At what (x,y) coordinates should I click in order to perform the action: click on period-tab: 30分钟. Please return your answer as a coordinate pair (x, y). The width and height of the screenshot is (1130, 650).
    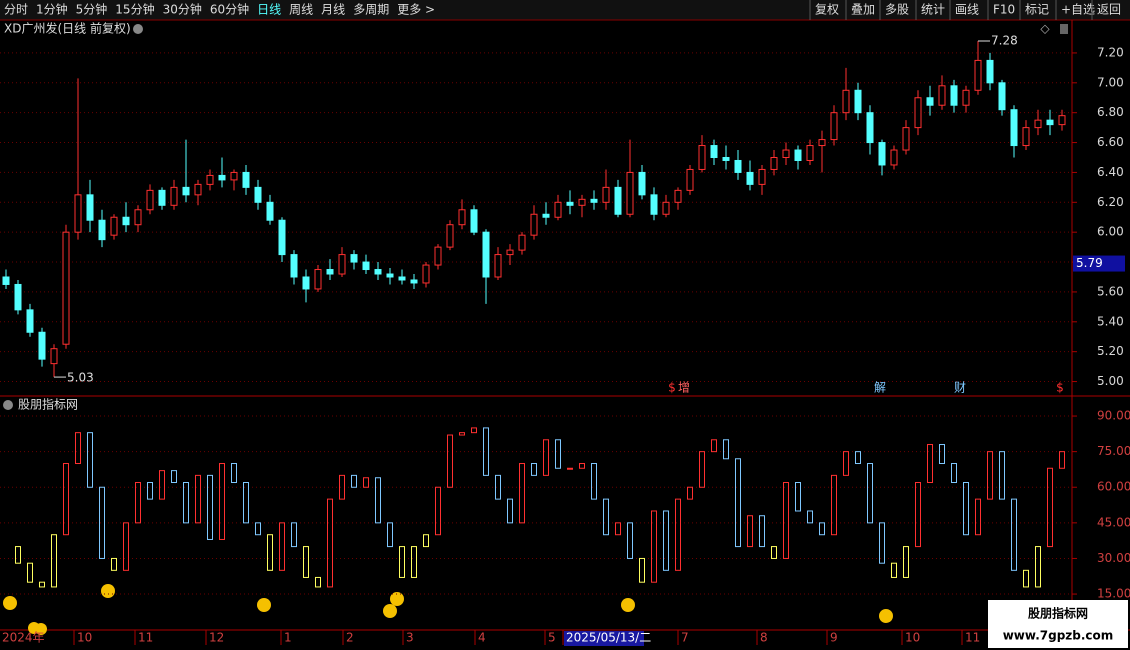
    Looking at the image, I should click on (182, 9).